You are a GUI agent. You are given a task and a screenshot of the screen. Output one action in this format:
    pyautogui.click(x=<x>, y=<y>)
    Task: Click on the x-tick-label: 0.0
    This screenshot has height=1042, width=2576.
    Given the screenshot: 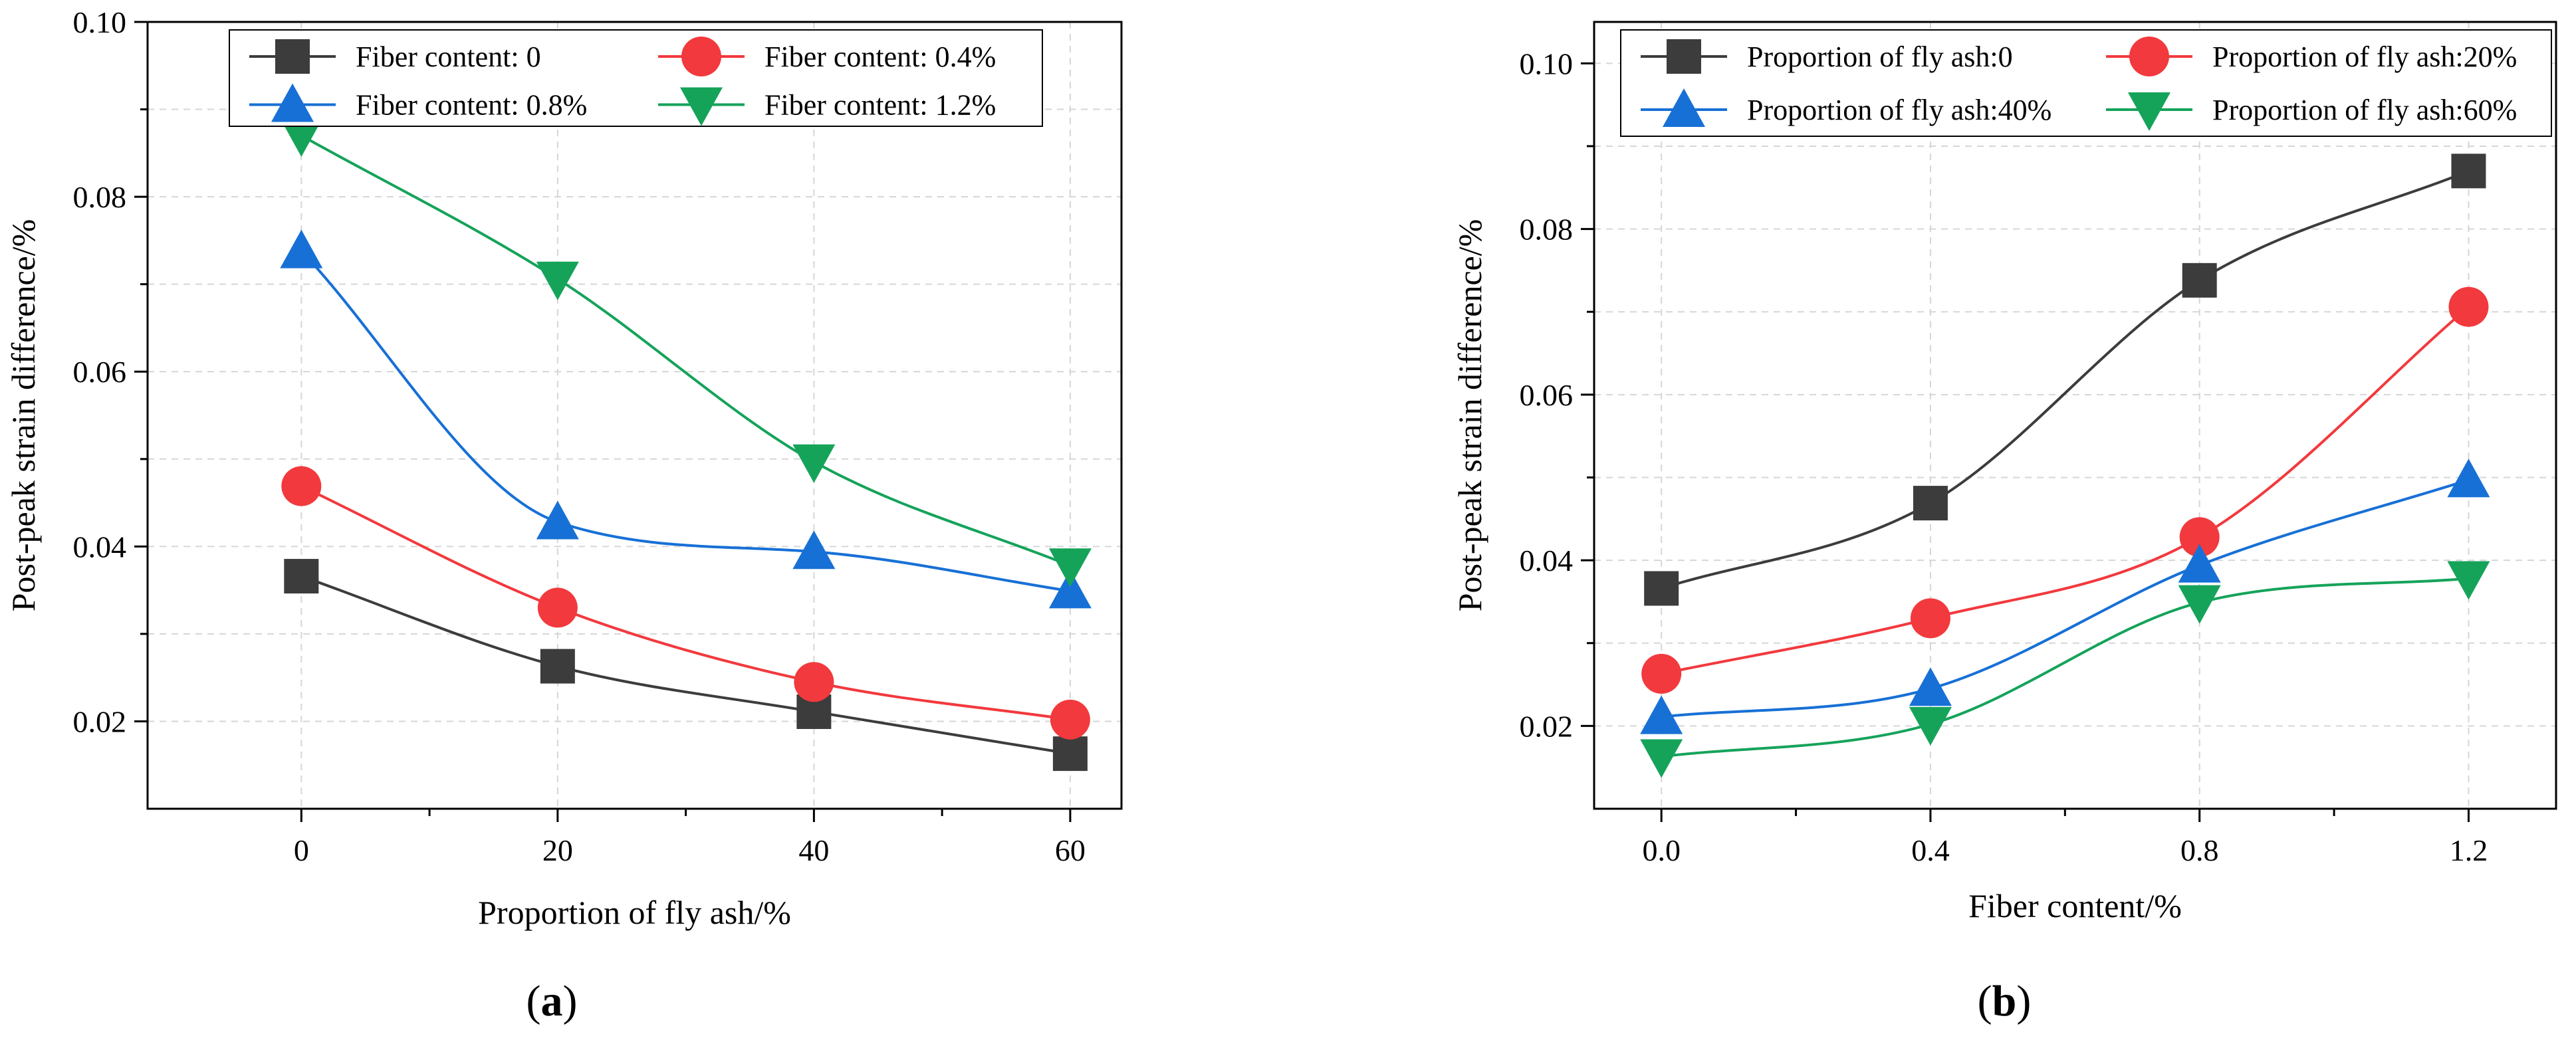 What is the action you would take?
    pyautogui.click(x=1661, y=850)
    